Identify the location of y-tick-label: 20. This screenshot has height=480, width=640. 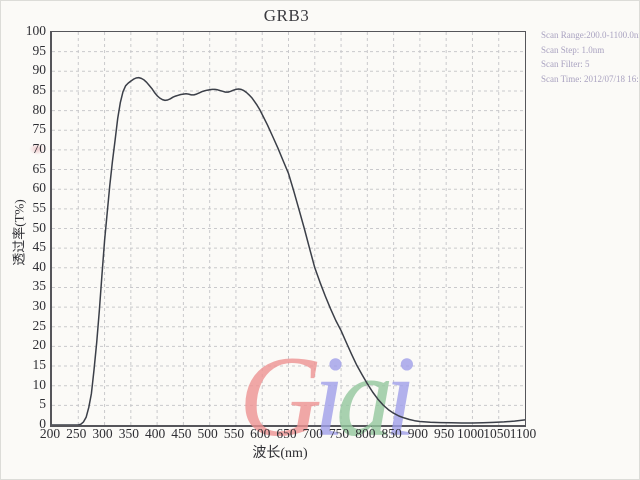
(39, 345).